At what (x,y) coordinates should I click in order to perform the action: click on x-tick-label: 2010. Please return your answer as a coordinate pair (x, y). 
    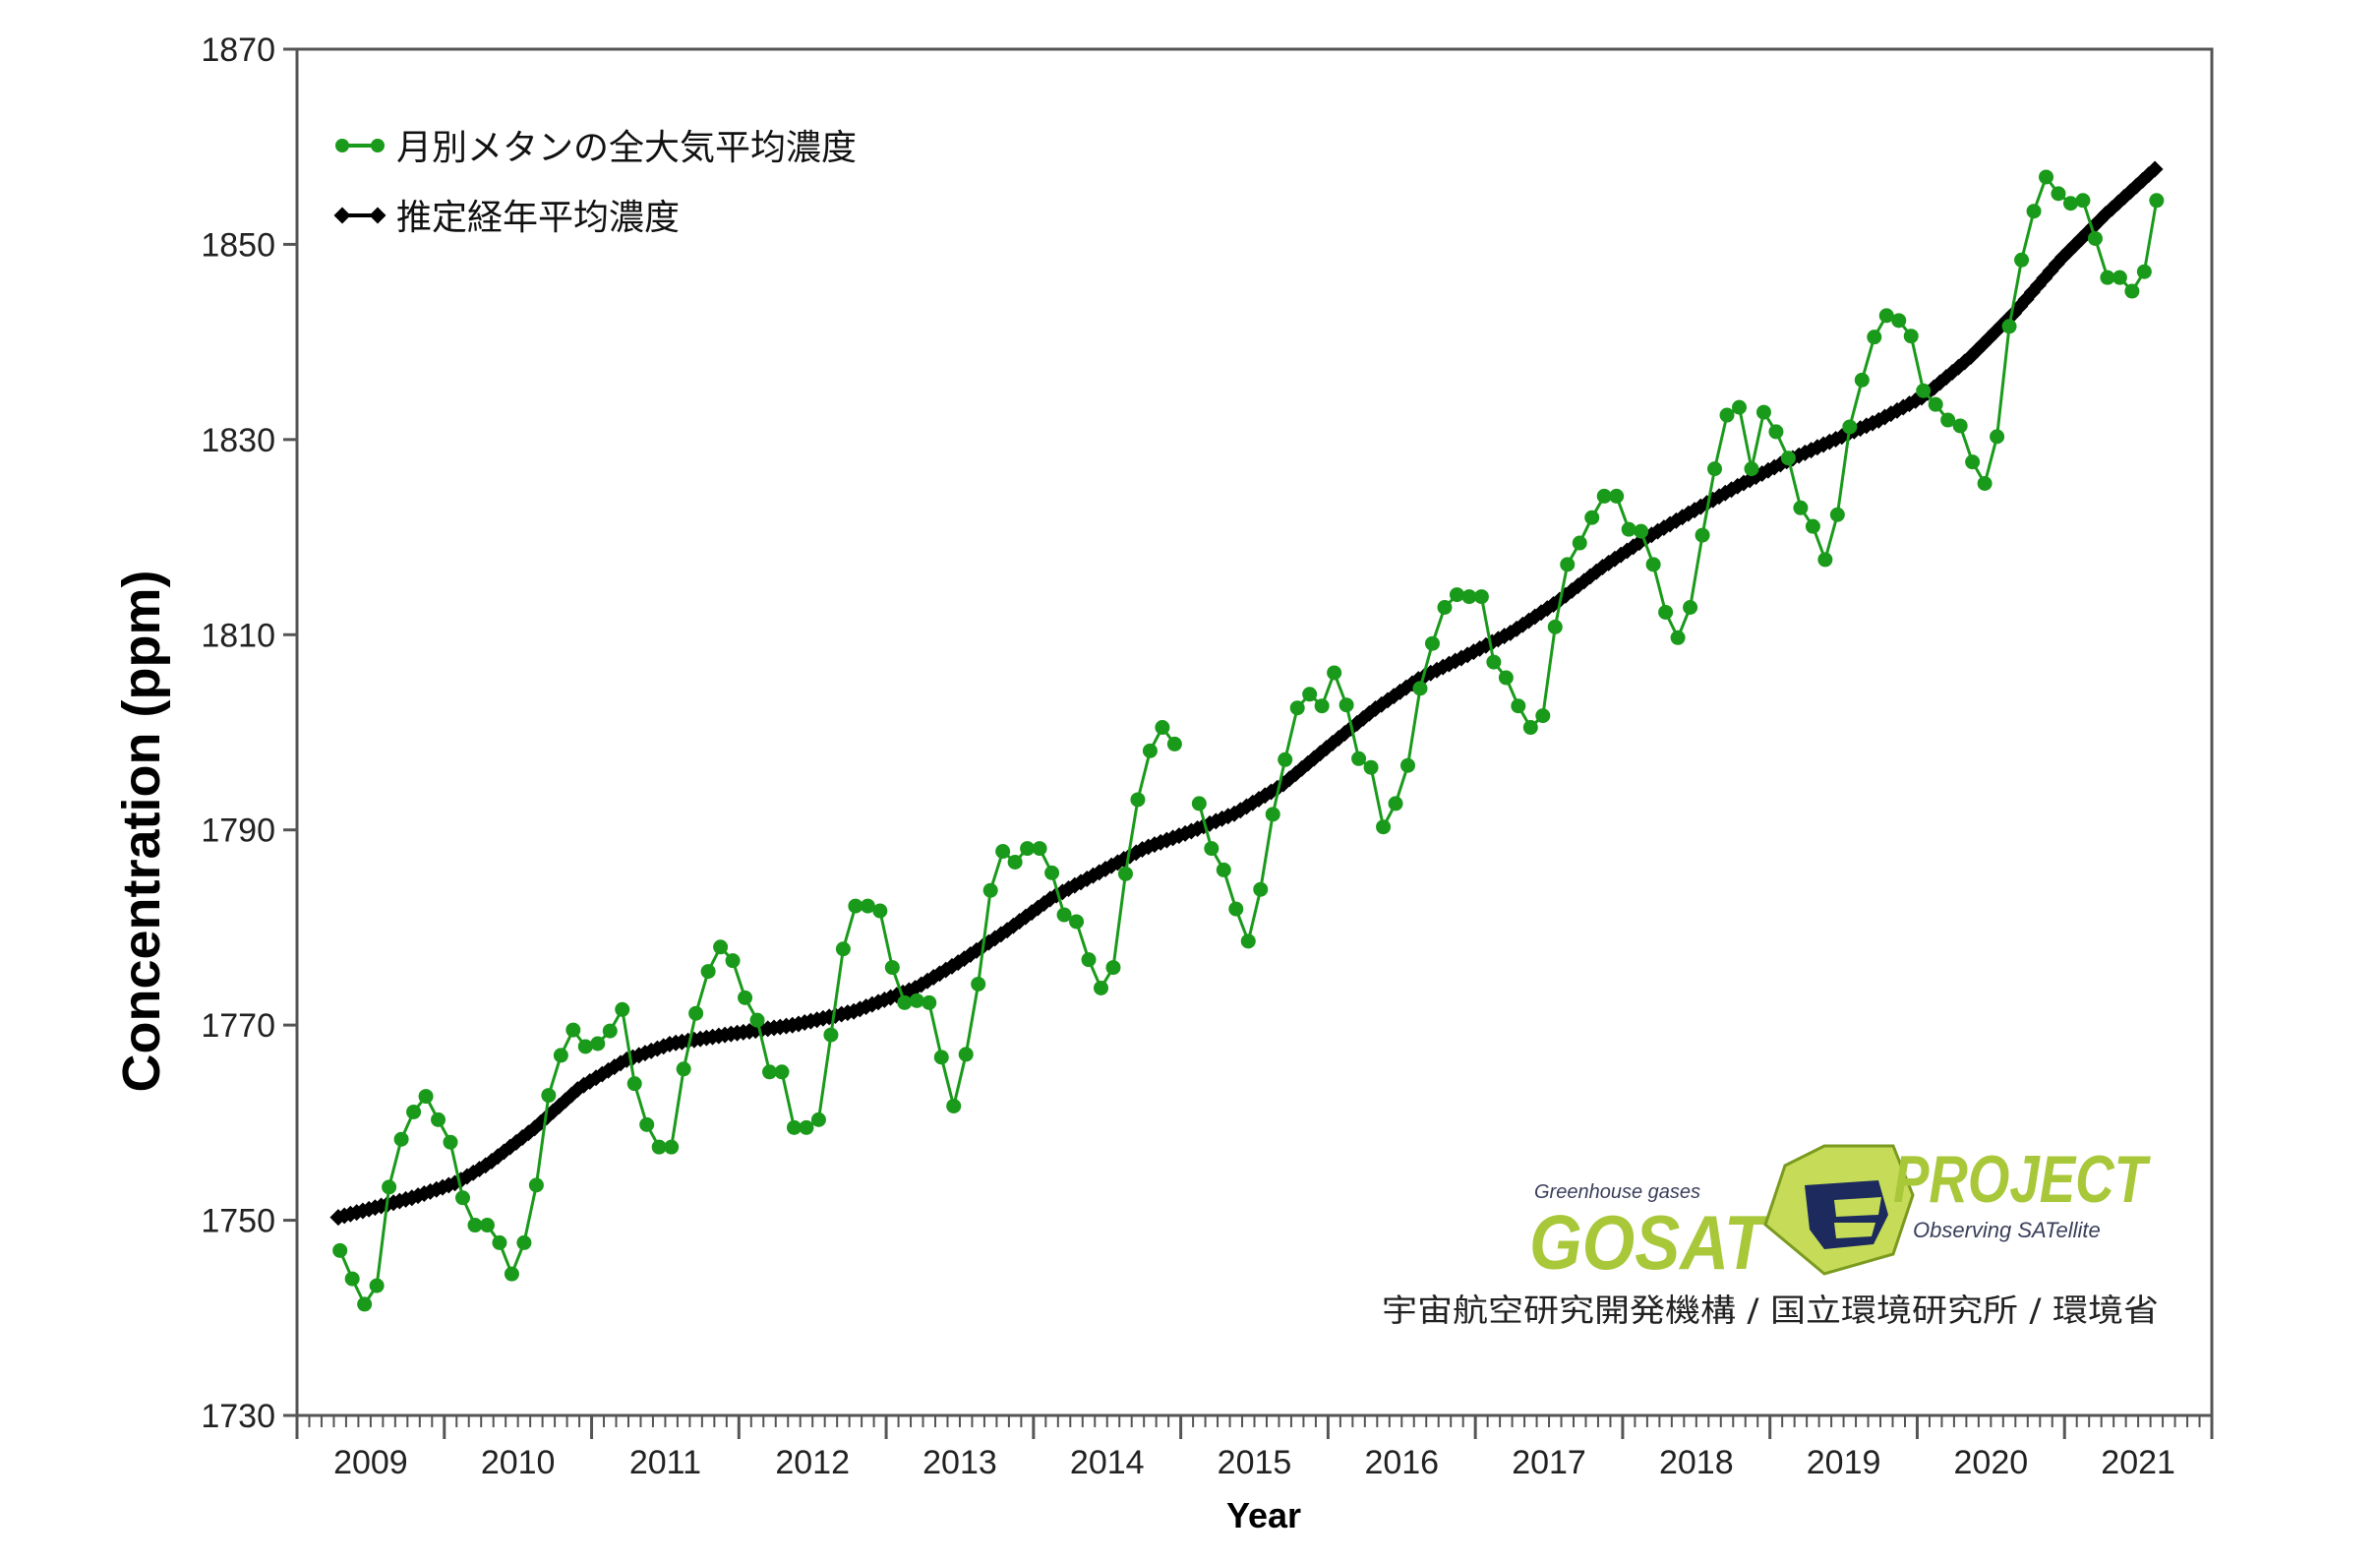
    Looking at the image, I should click on (518, 1463).